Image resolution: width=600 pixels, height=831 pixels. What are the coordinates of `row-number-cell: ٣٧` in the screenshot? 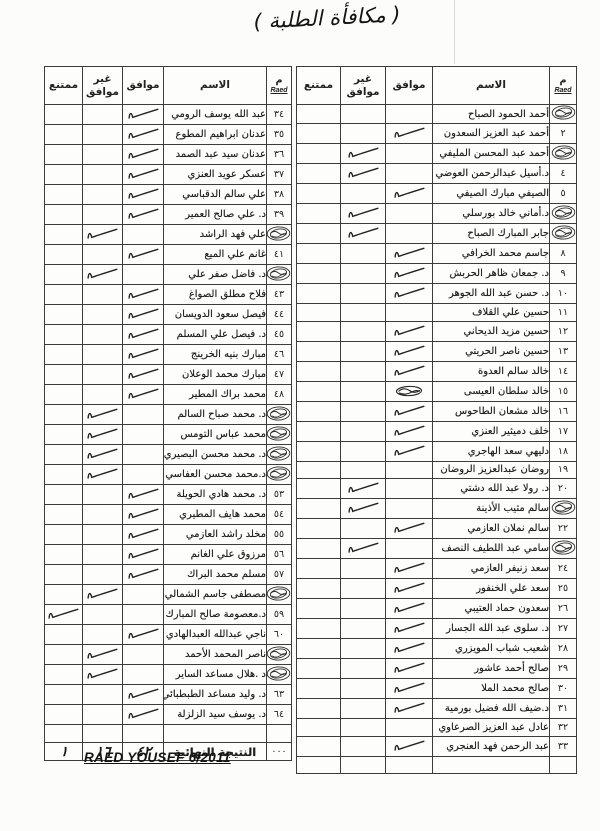 It's located at (279, 174).